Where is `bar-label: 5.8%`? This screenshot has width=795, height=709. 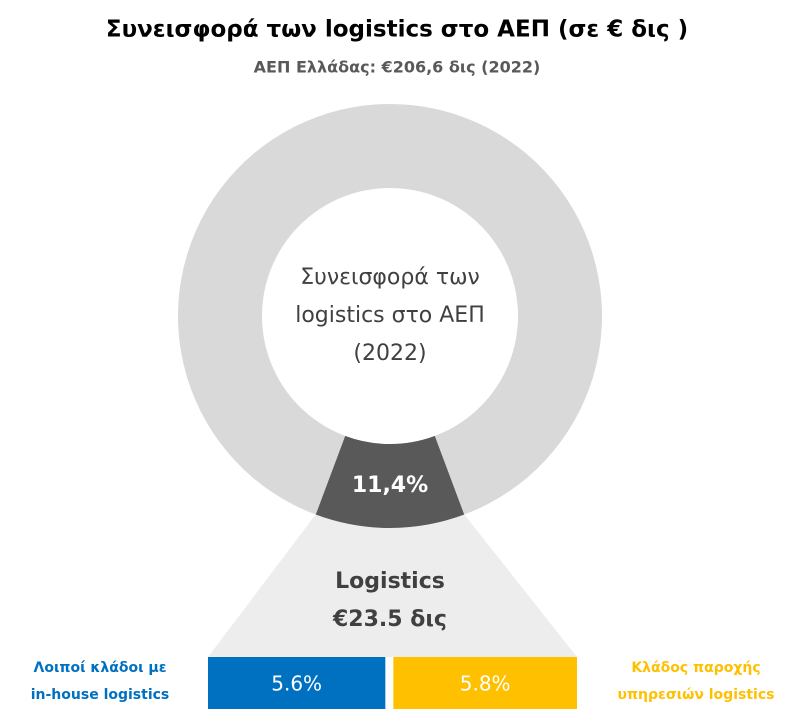
bar-label: 5.8% is located at coordinates (485, 684).